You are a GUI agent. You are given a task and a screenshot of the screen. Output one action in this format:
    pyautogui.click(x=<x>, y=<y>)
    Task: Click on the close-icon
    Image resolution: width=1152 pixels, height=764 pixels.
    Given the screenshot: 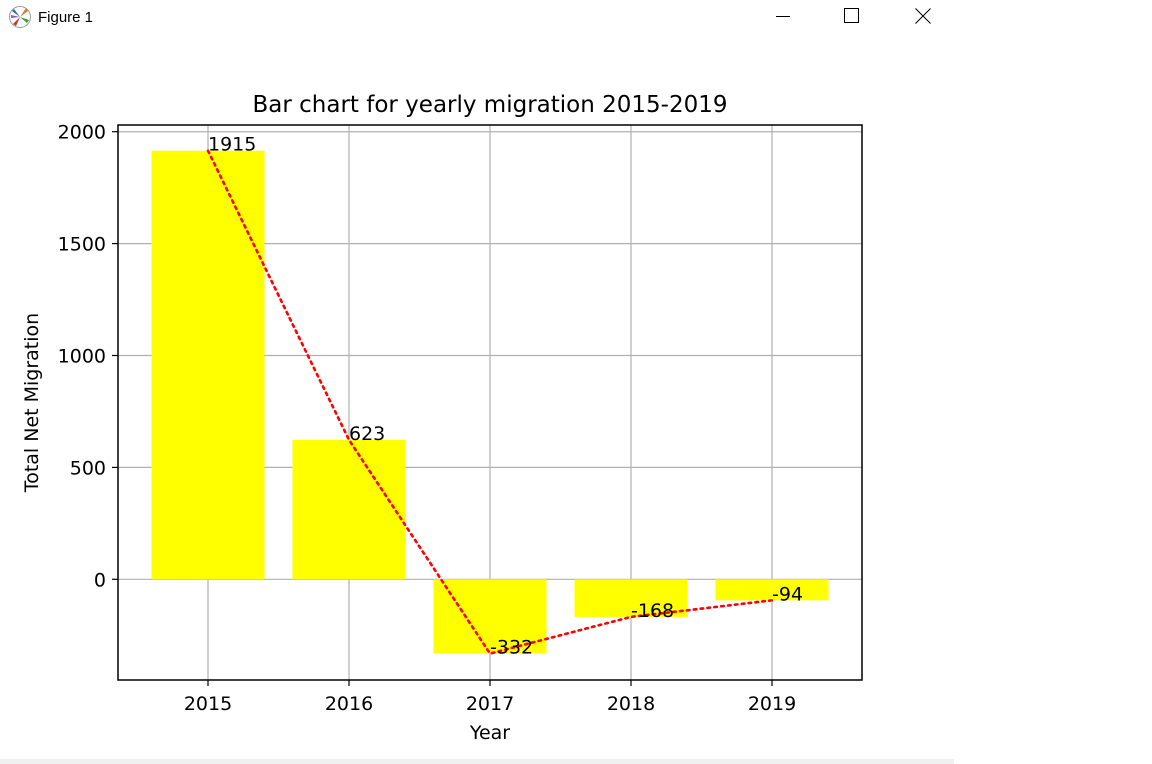 What is the action you would take?
    pyautogui.click(x=923, y=16)
    